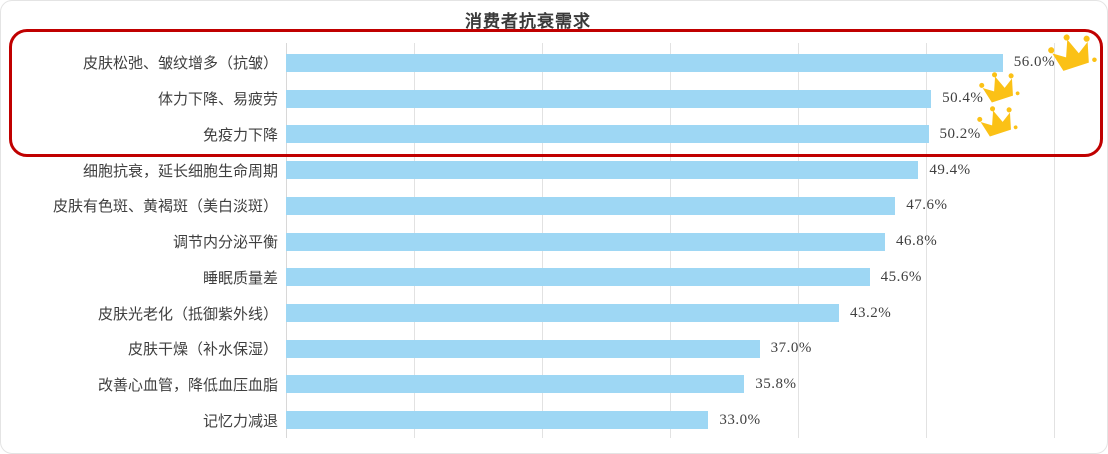 Image resolution: width=1108 pixels, height=454 pixels. What do you see at coordinates (180, 64) in the screenshot?
I see `category-label: 皮肤松弛、皱纹增多（抗皱）` at bounding box center [180, 64].